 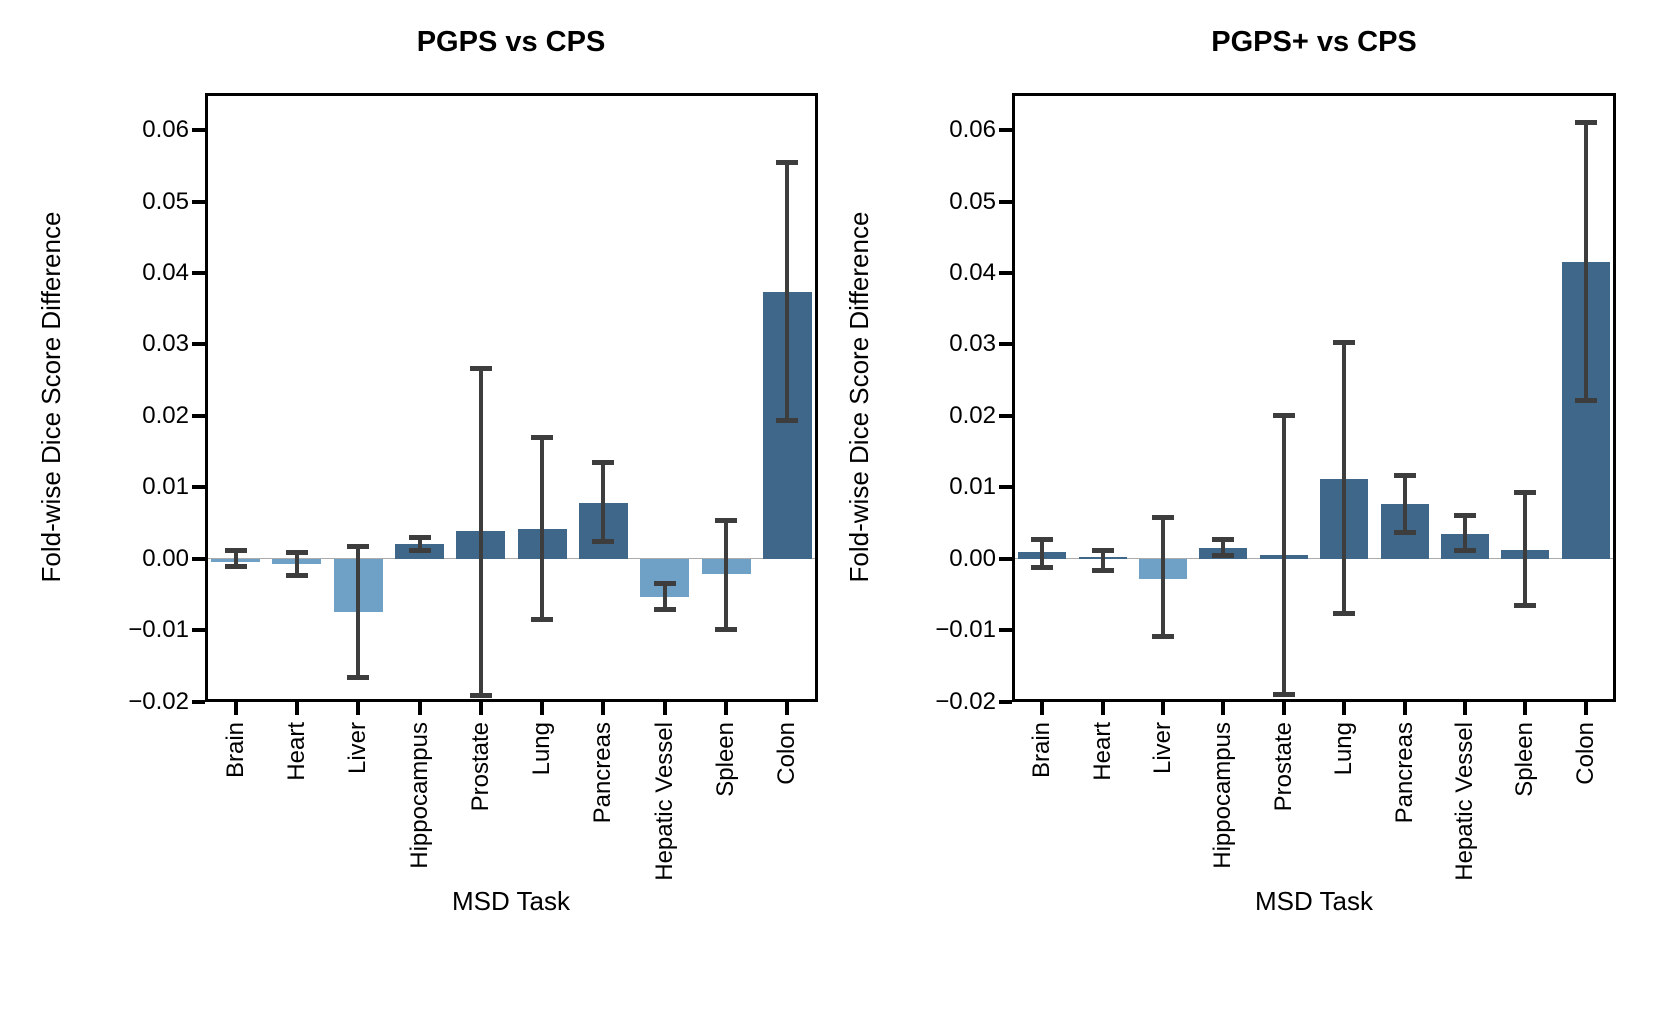 What do you see at coordinates (1464, 801) in the screenshot?
I see `panel2-x-tick-label-hepatic-vessel: Hepatic Vessel` at bounding box center [1464, 801].